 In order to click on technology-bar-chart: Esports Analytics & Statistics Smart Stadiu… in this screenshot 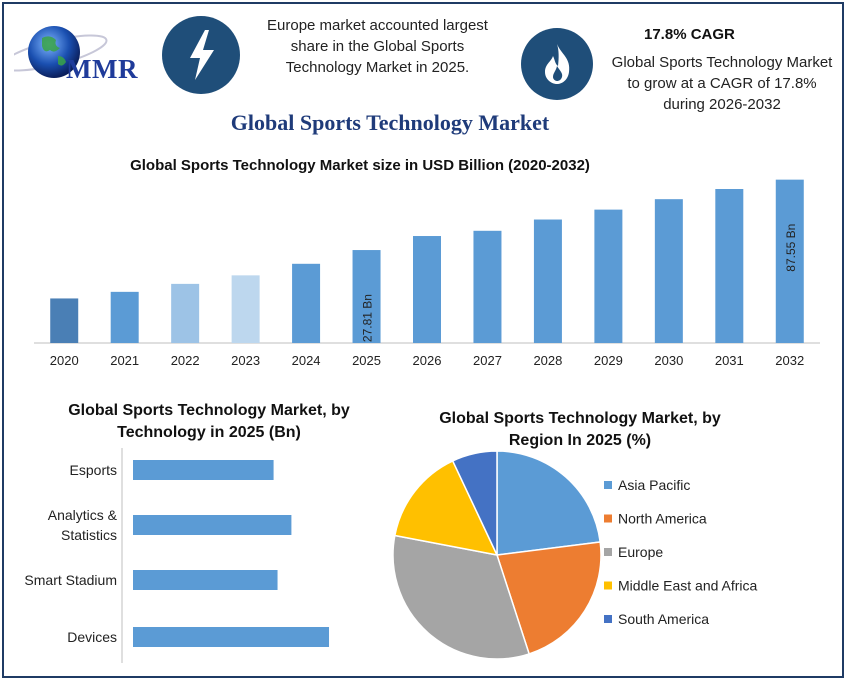, I will do `click(177, 555)`.